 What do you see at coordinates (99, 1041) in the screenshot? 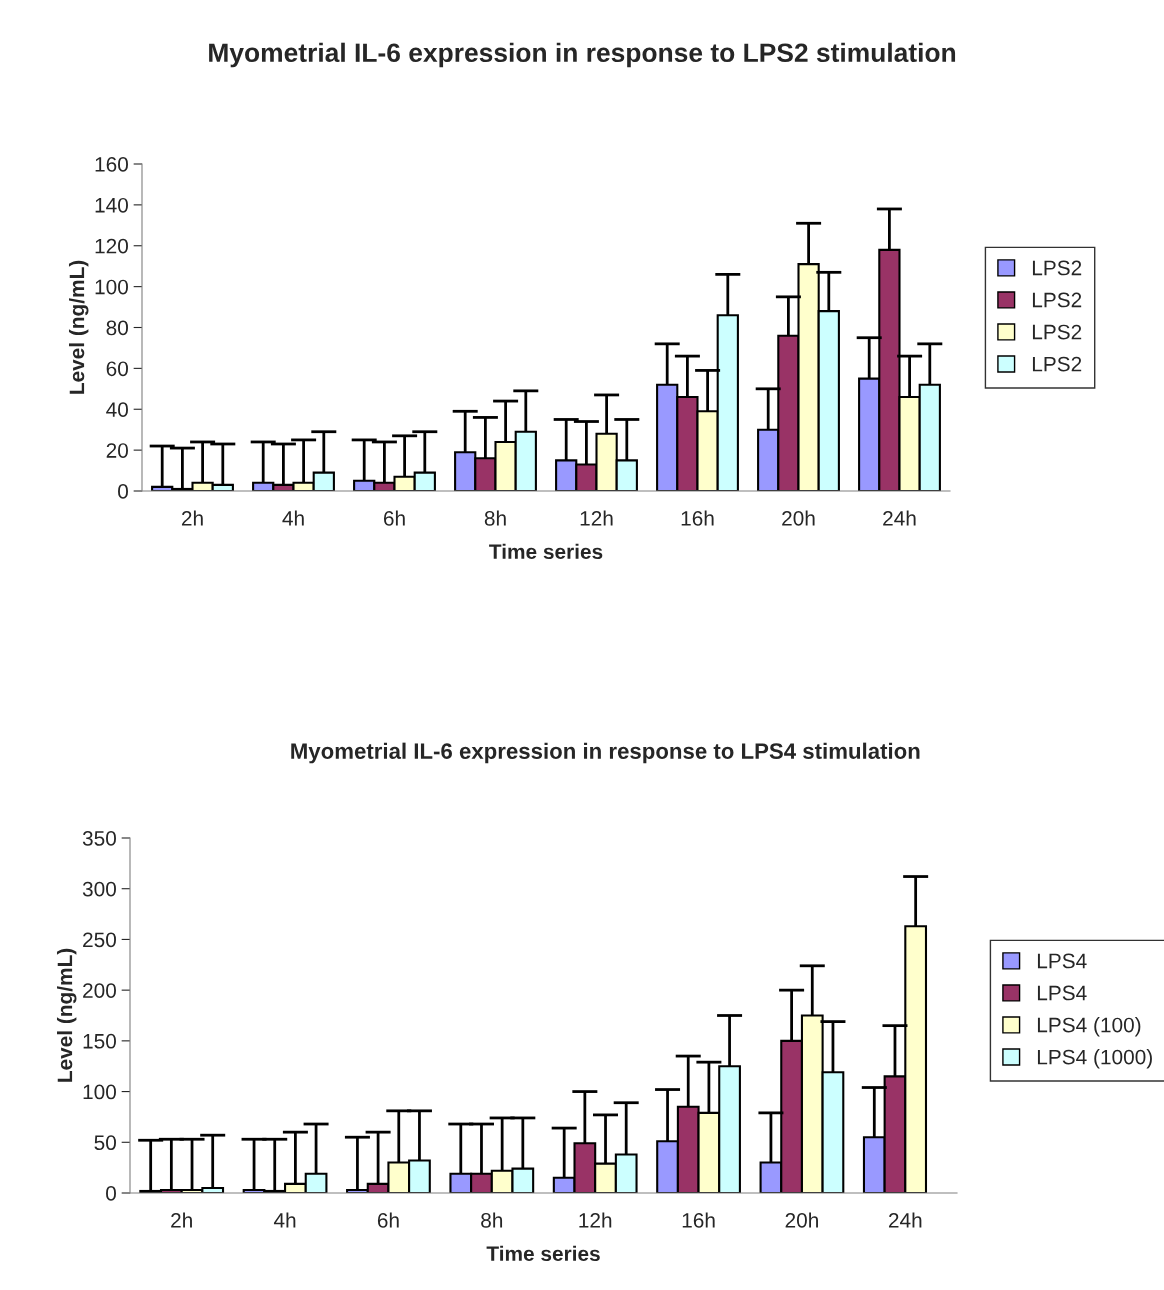
I see `y-tick-label: 150` at bounding box center [99, 1041].